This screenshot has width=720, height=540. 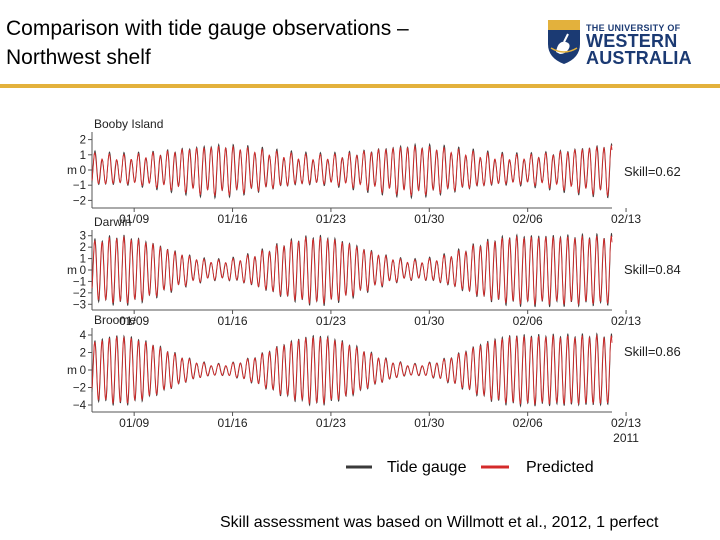 I want to click on skill-label: Skill=0.84, so click(x=652, y=269).